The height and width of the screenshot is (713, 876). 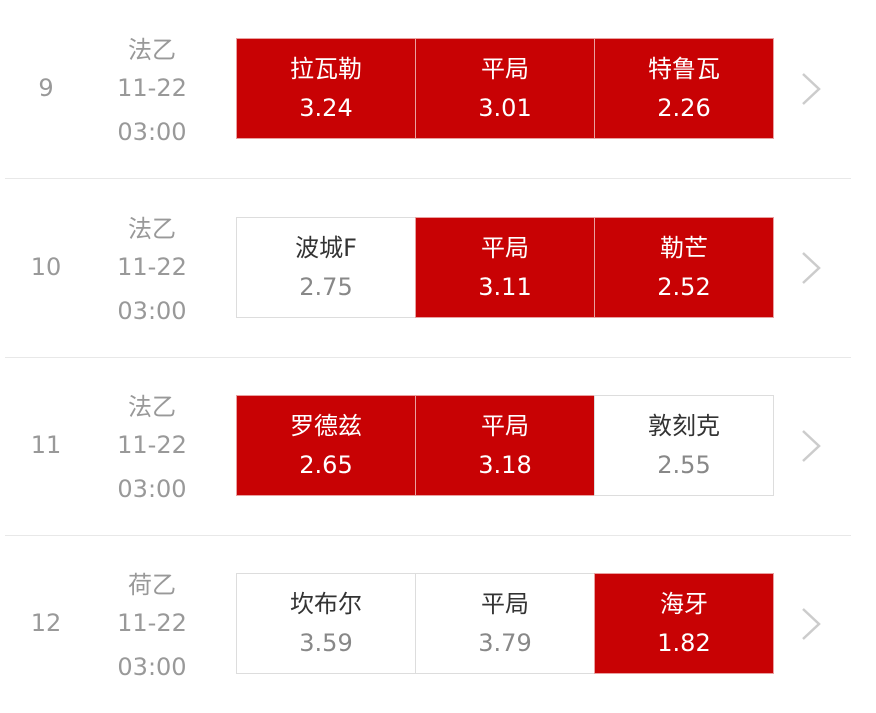 I want to click on odds-option: 平局 3.01, so click(x=505, y=88).